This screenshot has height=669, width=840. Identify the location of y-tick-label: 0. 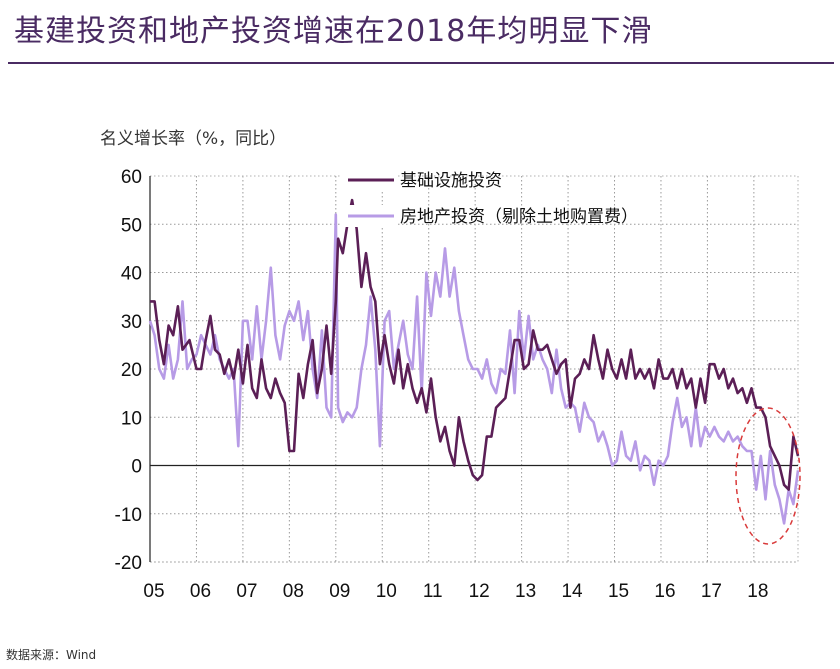
(136, 467).